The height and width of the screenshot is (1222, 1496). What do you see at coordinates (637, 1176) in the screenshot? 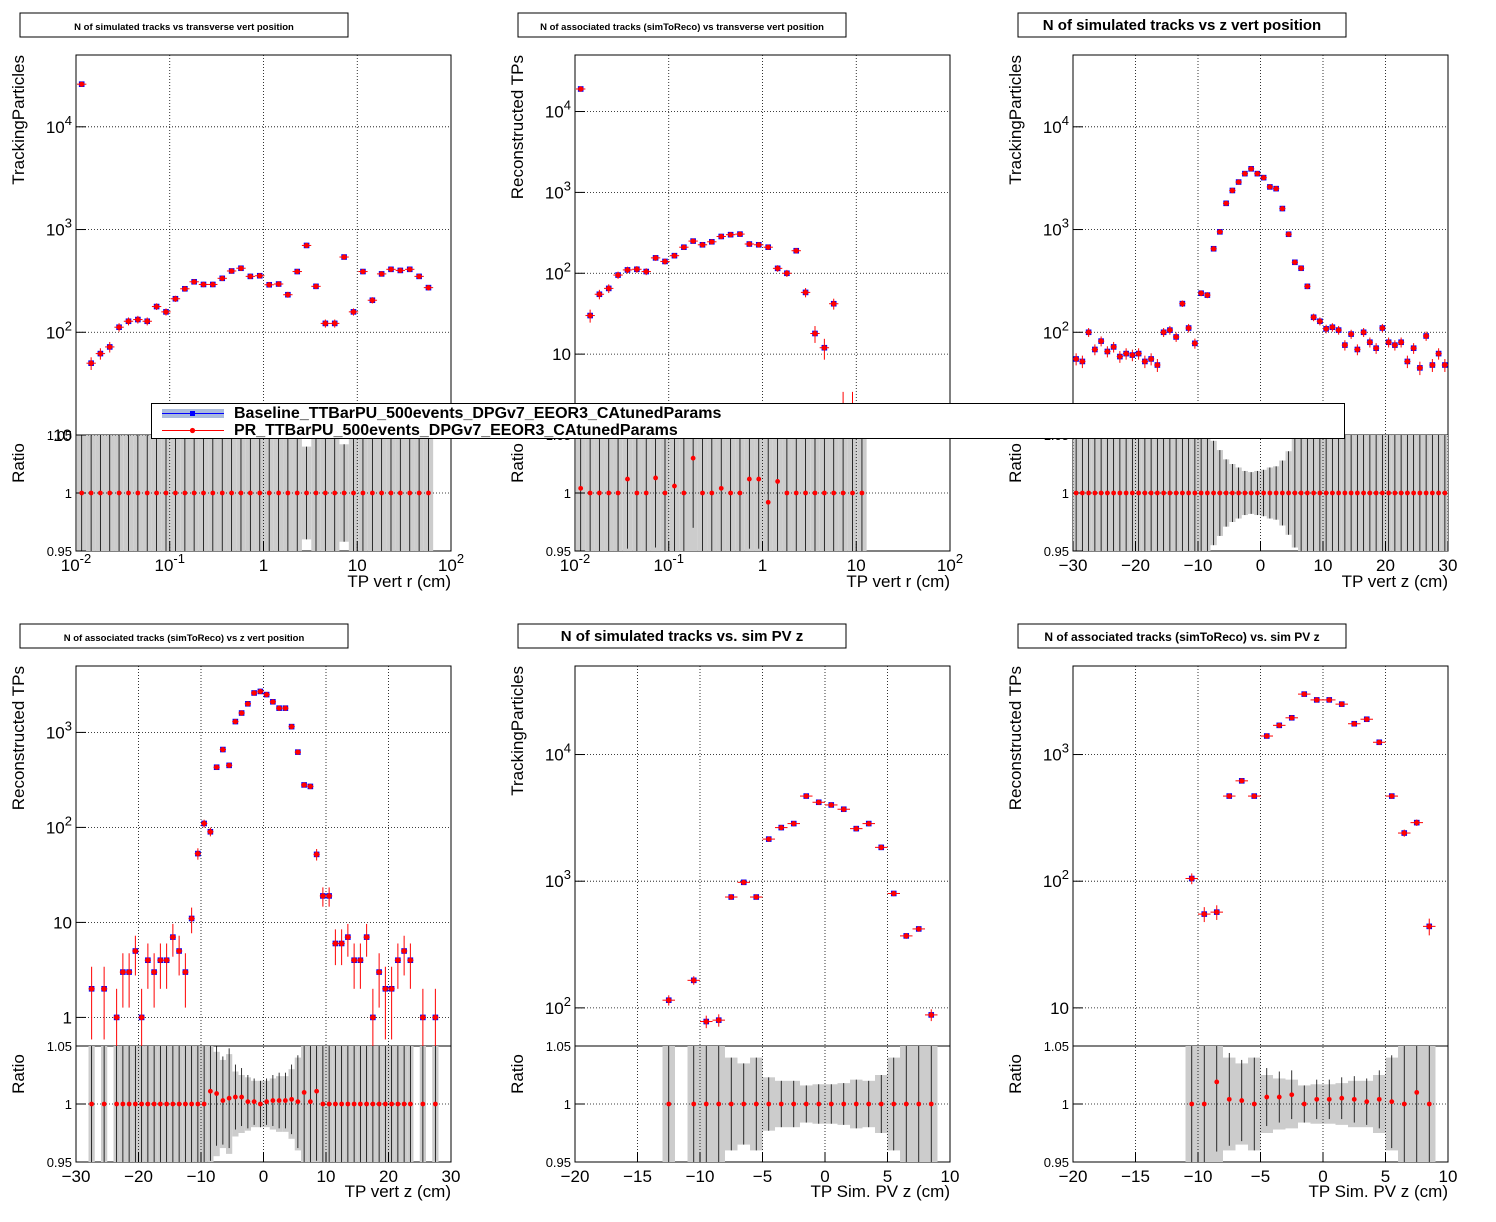
I see `x-tick-label: −15` at bounding box center [637, 1176].